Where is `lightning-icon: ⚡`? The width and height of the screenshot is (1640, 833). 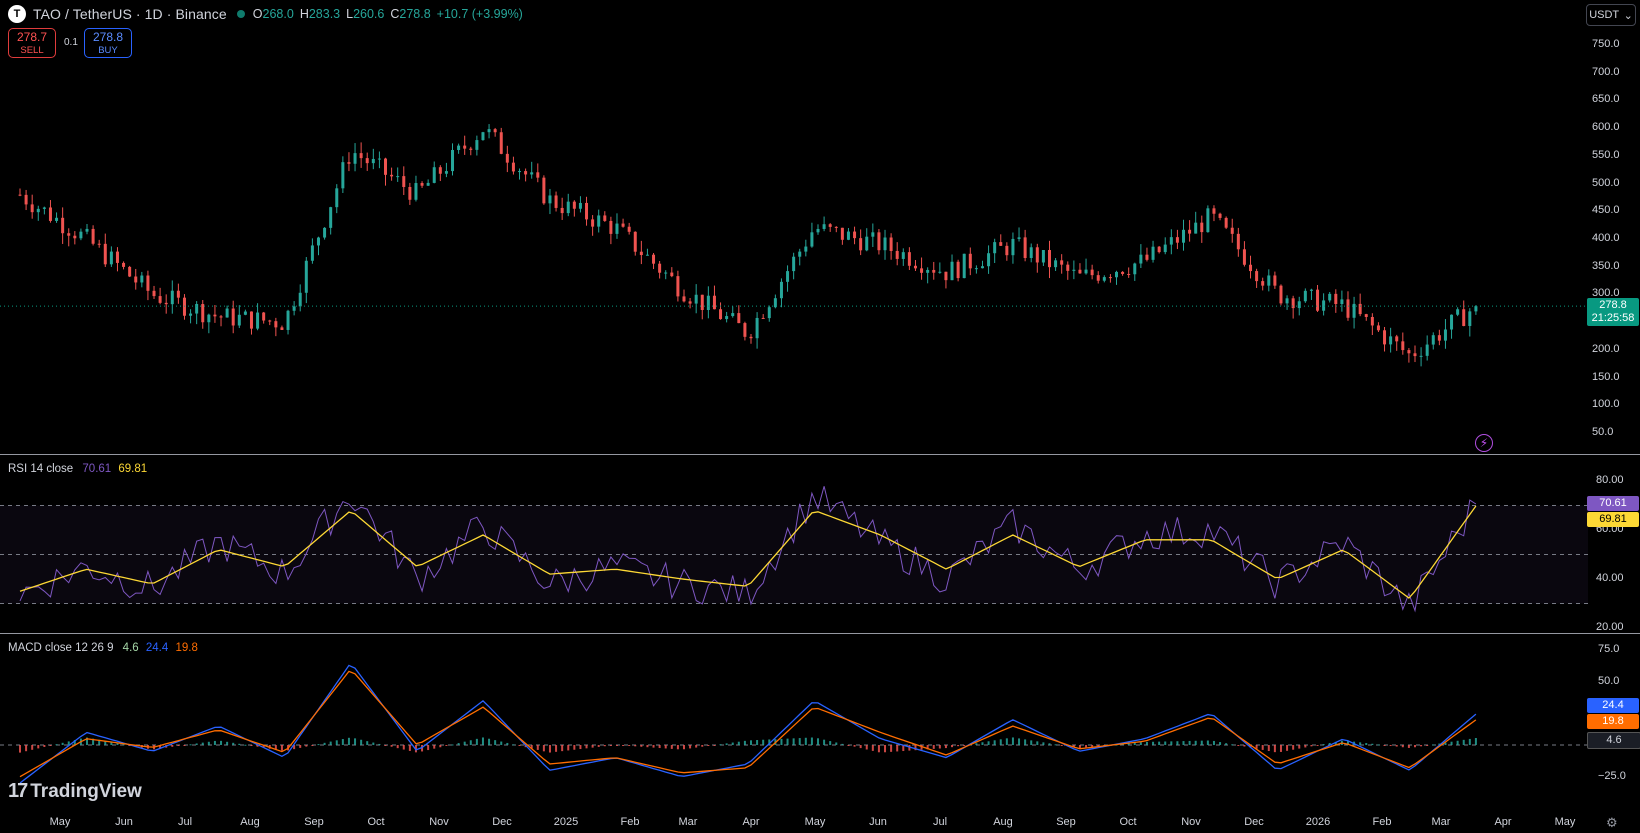 lightning-icon: ⚡ is located at coordinates (1484, 443).